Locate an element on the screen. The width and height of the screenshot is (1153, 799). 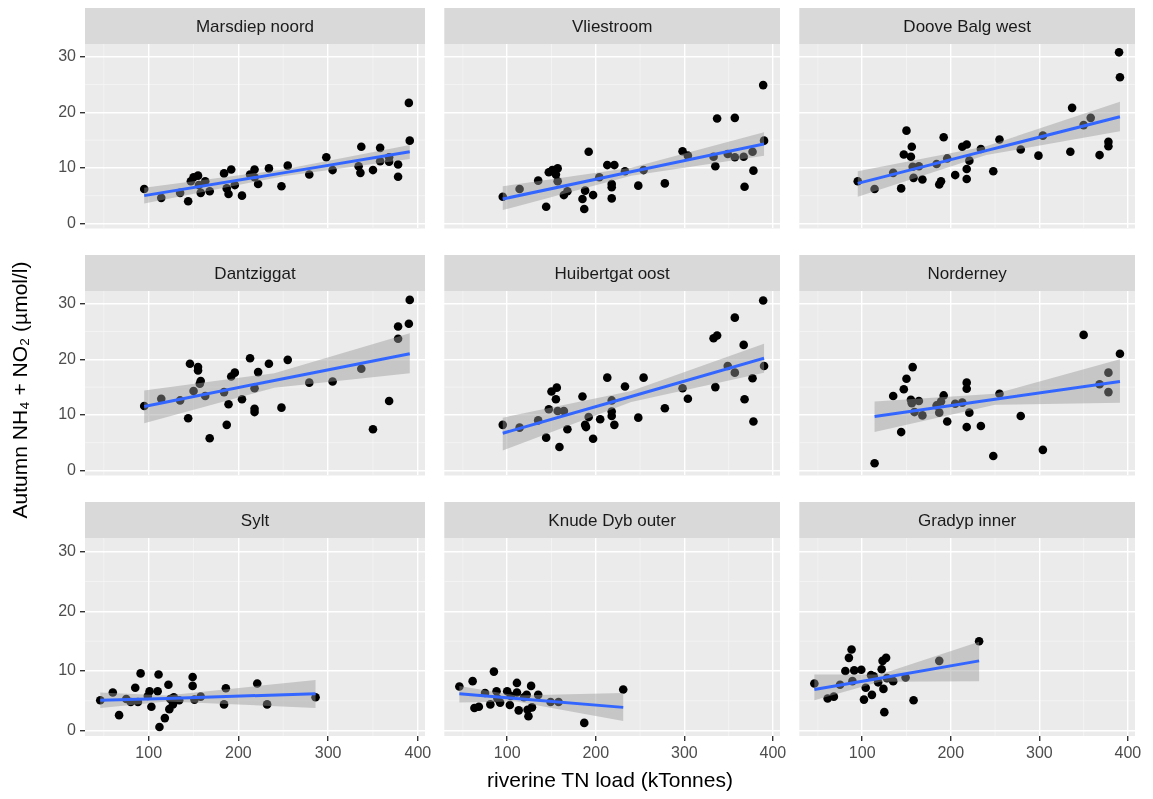
chart-title: Sylt is located at coordinates (255, 520).